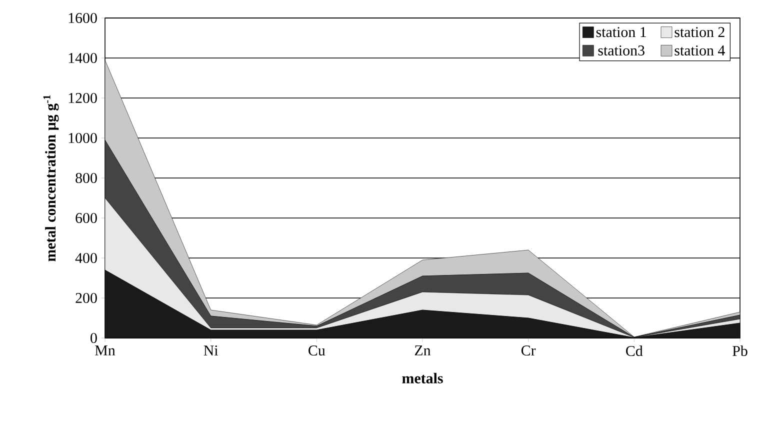 This screenshot has height=423, width=757. I want to click on x-tick-label: Zn, so click(422, 351).